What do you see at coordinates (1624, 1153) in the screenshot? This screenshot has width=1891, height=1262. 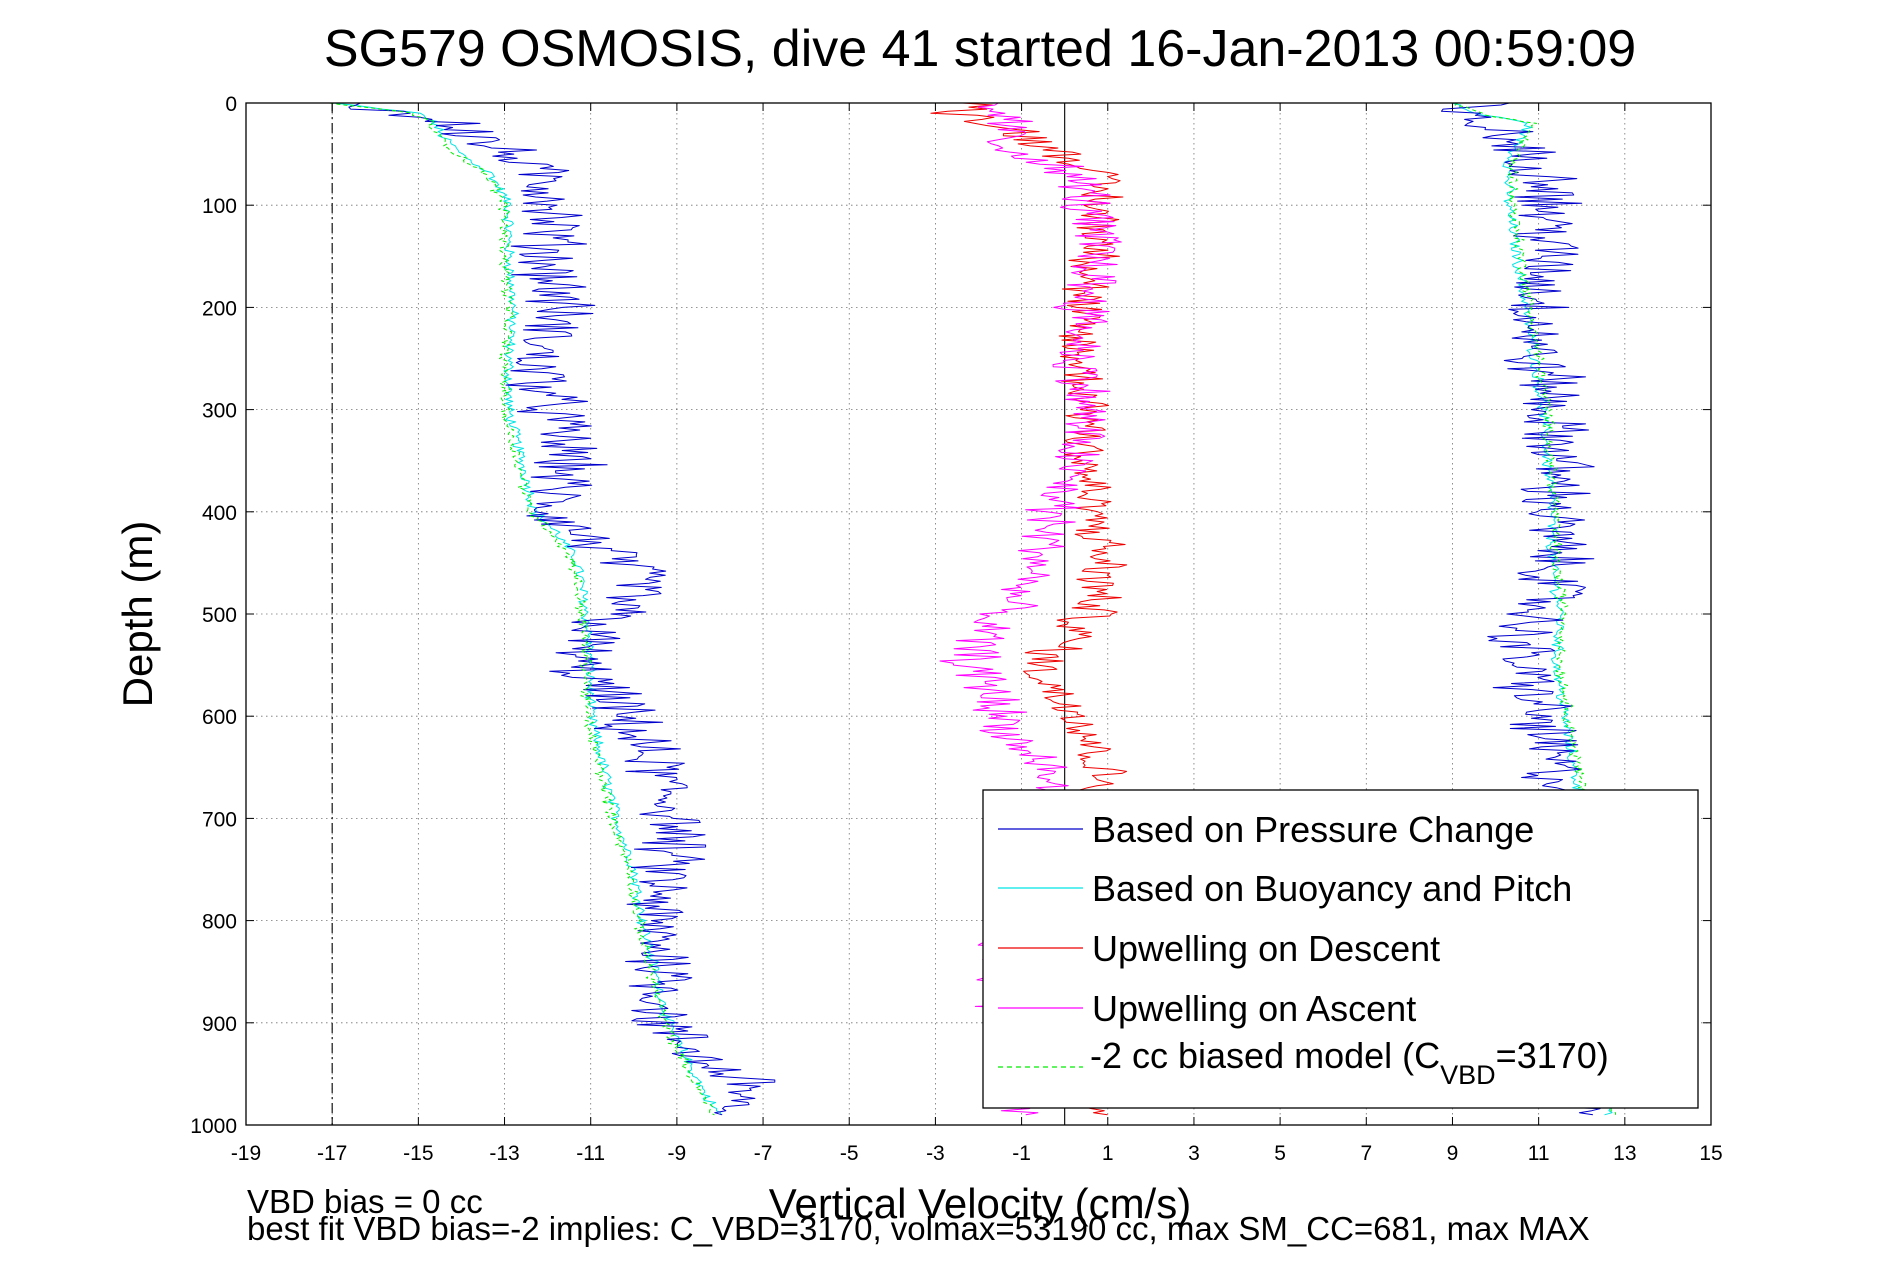 I see `x-tick-label: 13` at bounding box center [1624, 1153].